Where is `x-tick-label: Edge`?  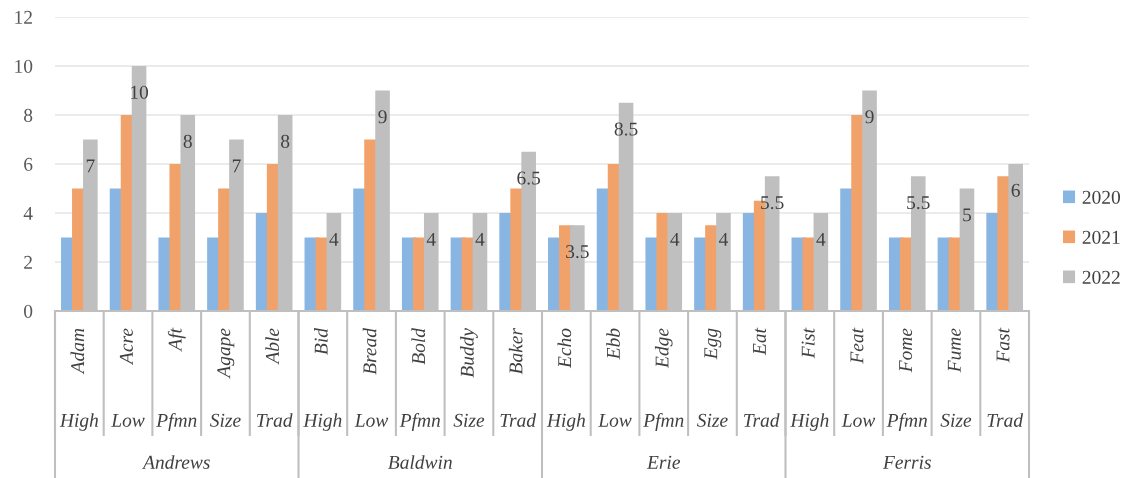
x-tick-label: Edge is located at coordinates (663, 348).